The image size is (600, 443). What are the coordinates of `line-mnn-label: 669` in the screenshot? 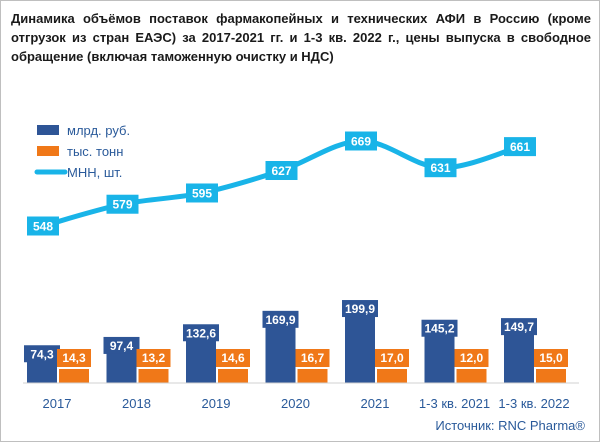 It's located at (361, 142).